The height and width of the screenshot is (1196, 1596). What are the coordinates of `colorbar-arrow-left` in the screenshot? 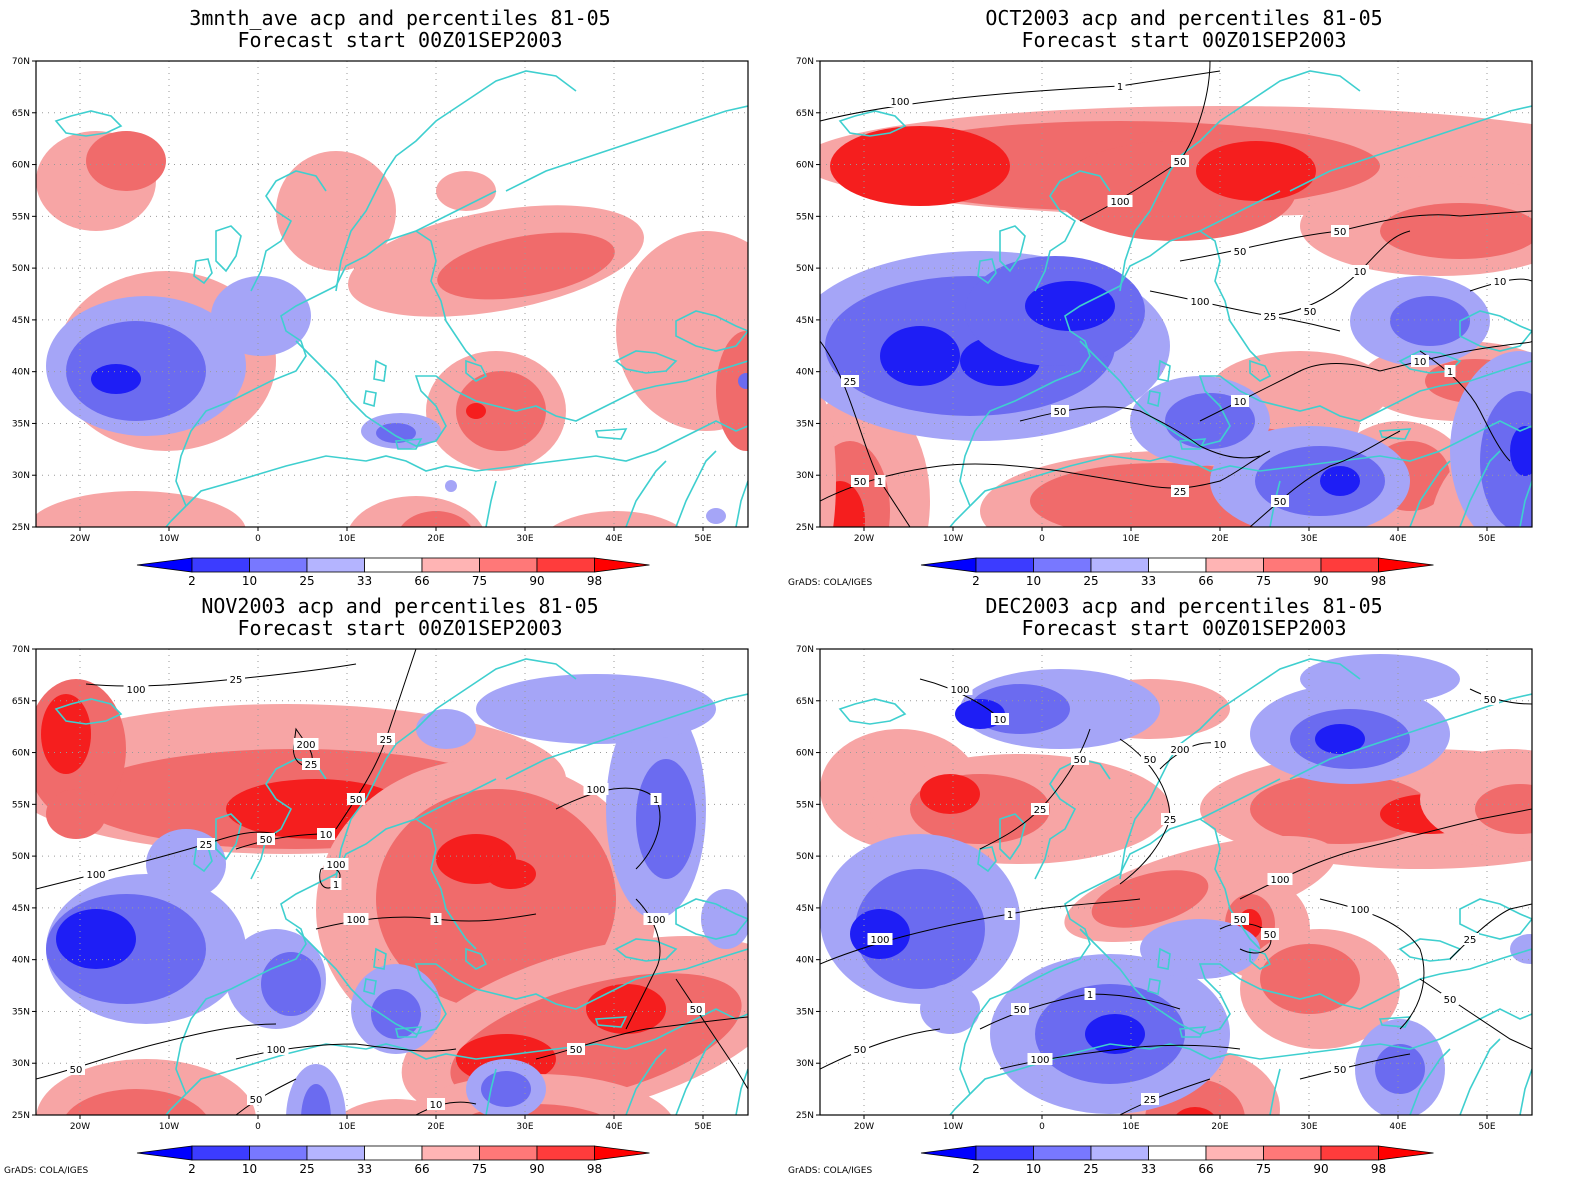 It's located at (948, 565).